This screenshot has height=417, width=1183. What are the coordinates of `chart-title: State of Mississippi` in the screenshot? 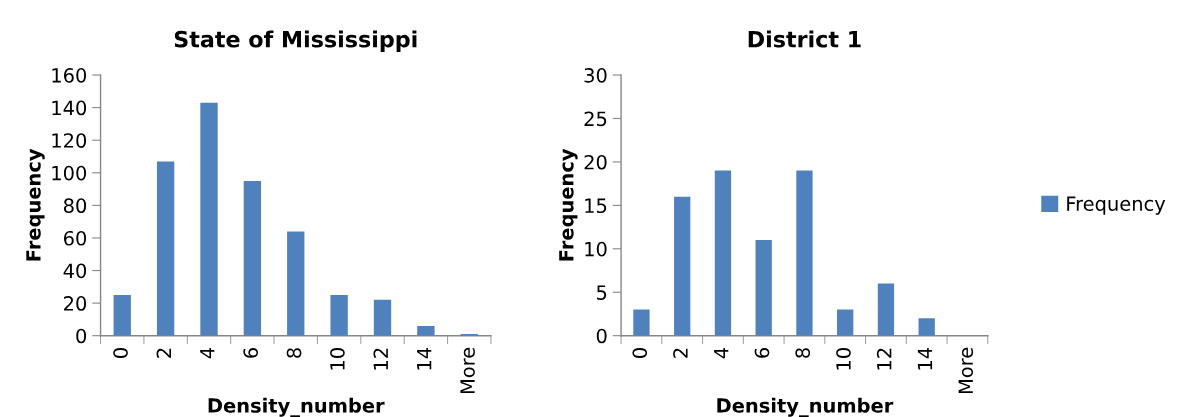 It's located at (295, 41).